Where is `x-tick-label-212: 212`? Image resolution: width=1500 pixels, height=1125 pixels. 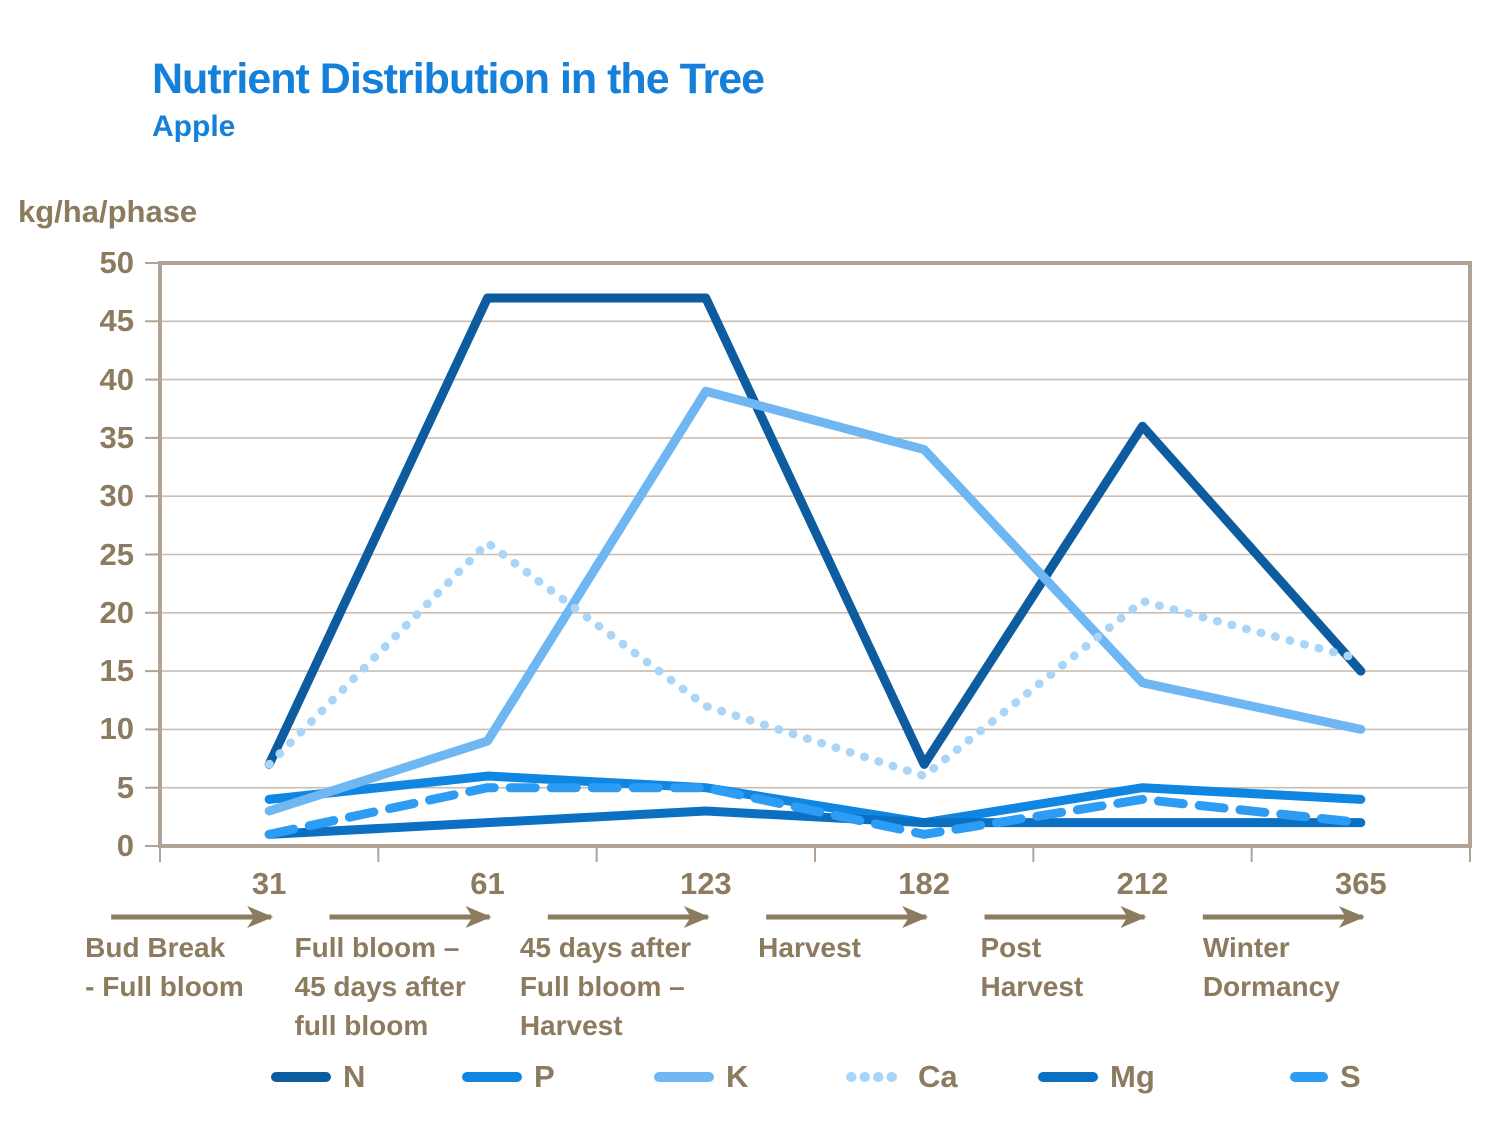
x-tick-label-212: 212 is located at coordinates (1142, 883).